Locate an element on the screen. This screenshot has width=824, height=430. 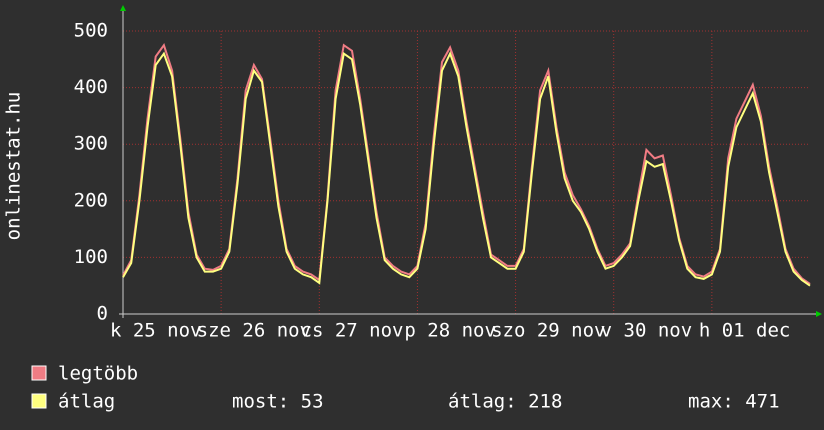
y-tick-label: 0 is located at coordinates (102, 314).